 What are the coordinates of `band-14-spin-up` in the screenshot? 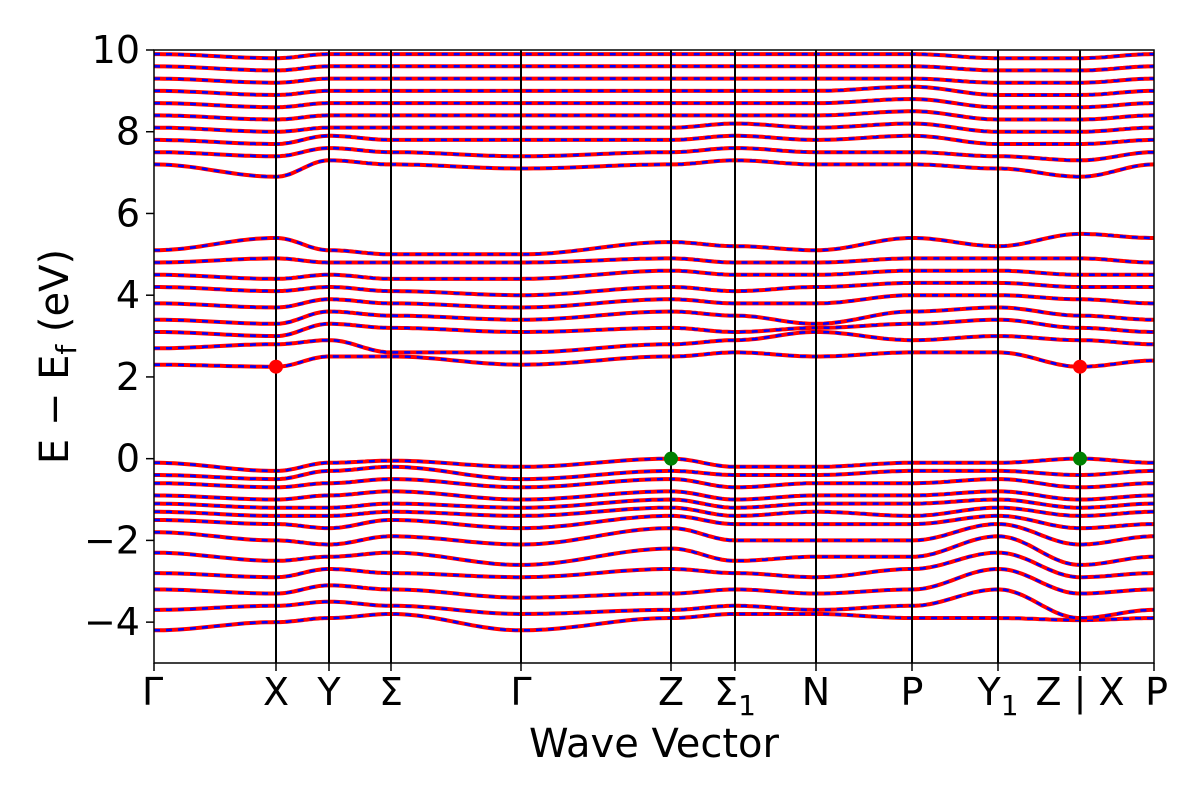 It's located at (654, 342).